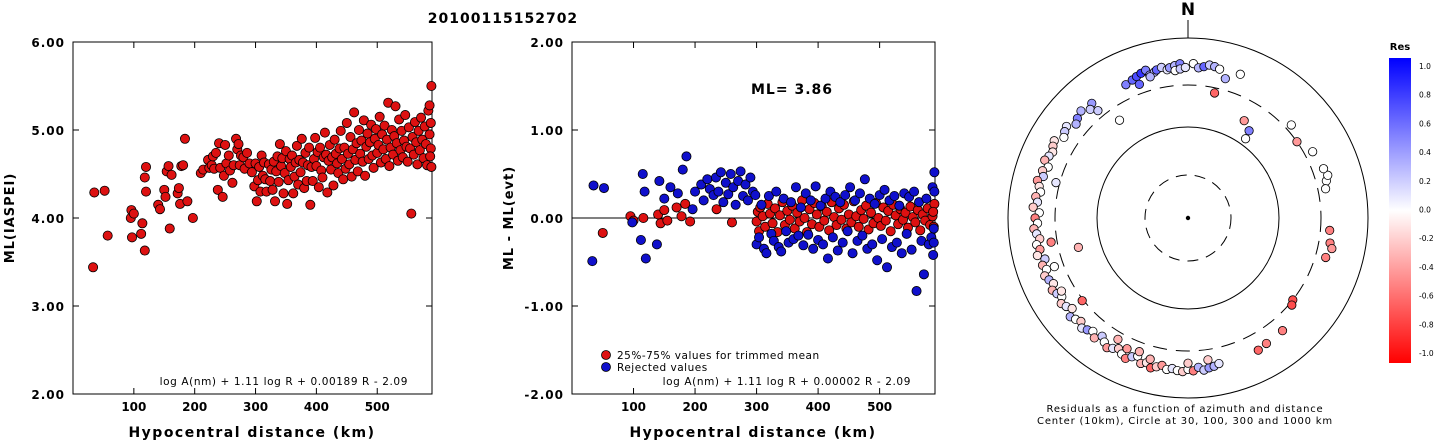 This screenshot has width=1437, height=441. Describe the element at coordinates (756, 407) in the screenshot. I see `x-tick-label: 300` at that location.